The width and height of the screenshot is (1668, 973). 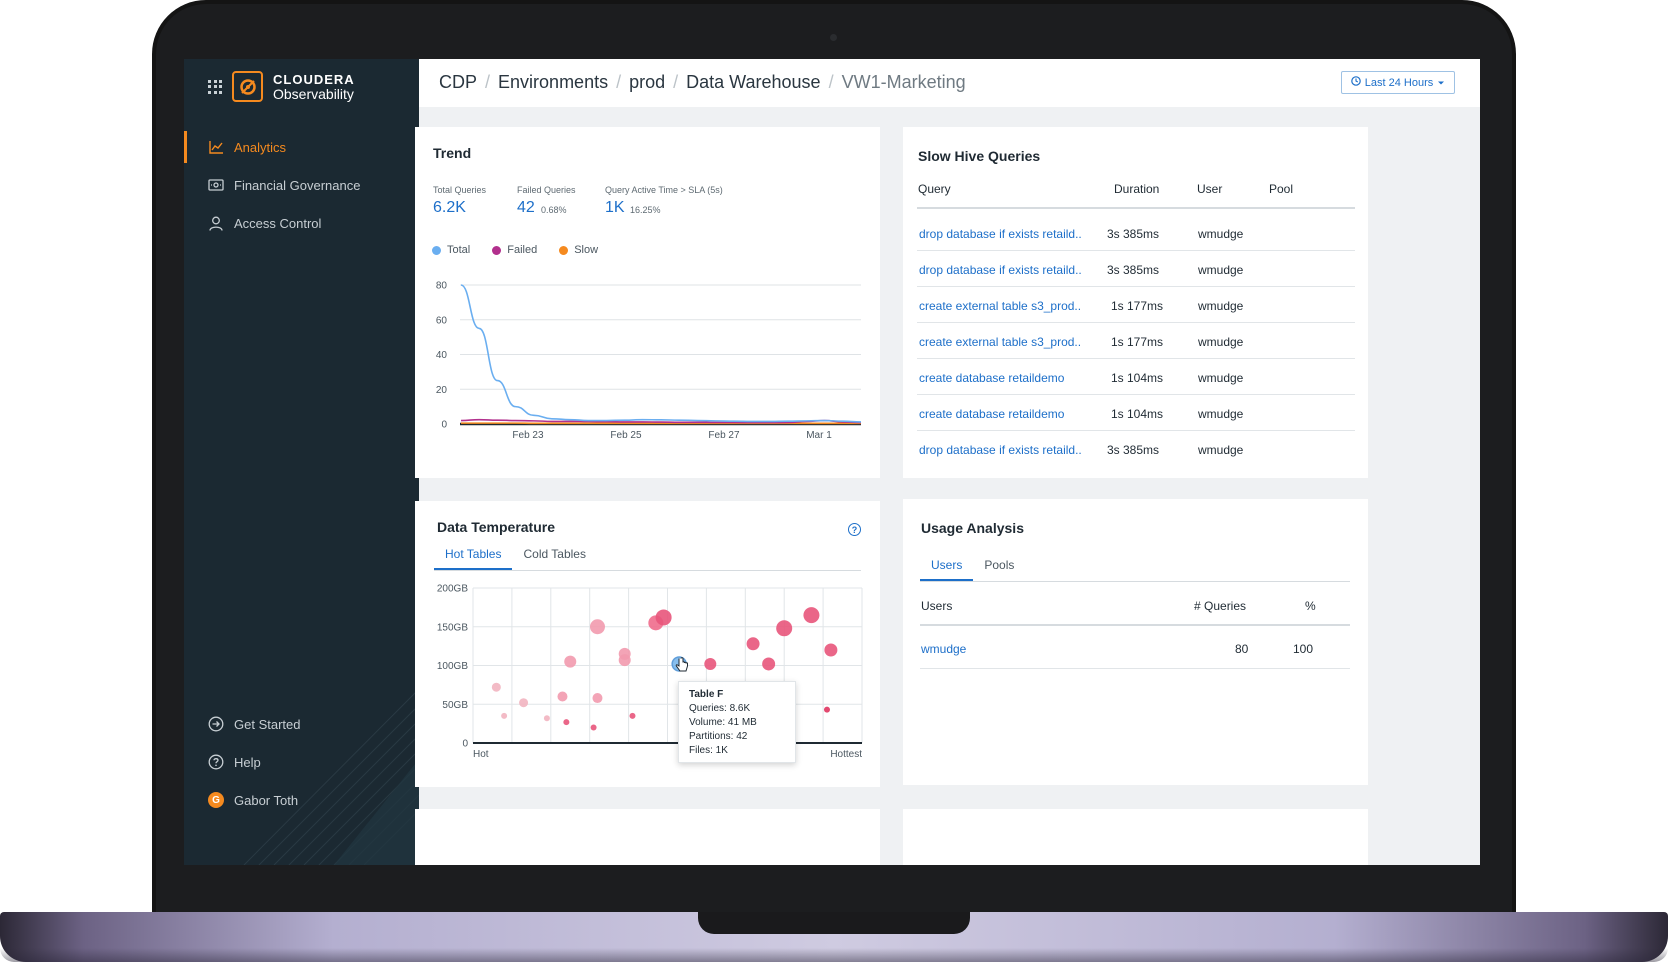 I want to click on sidebar-item-label: Get Started, so click(x=267, y=724).